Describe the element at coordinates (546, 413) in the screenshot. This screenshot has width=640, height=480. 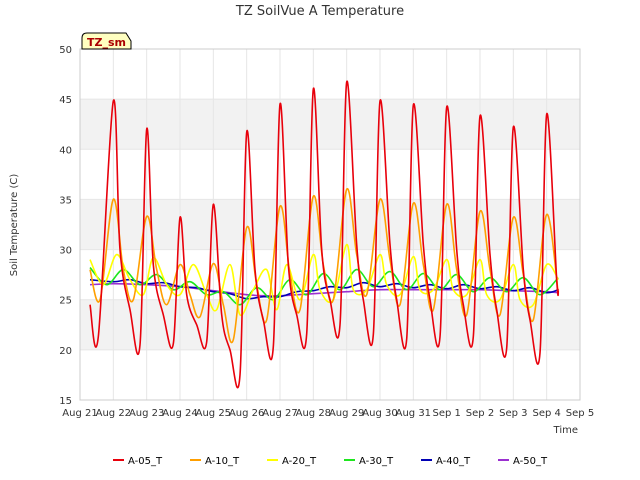
I see `x-tick-label: Sep 4` at that location.